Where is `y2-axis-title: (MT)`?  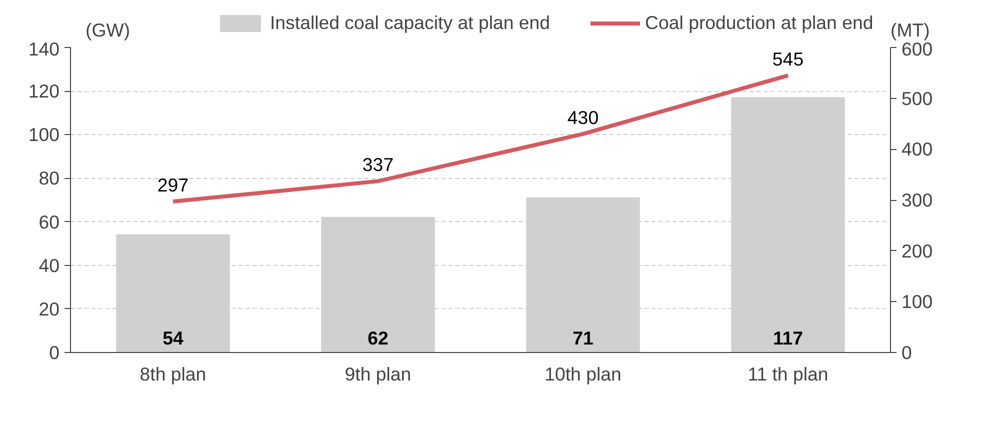 y2-axis-title: (MT) is located at coordinates (910, 30).